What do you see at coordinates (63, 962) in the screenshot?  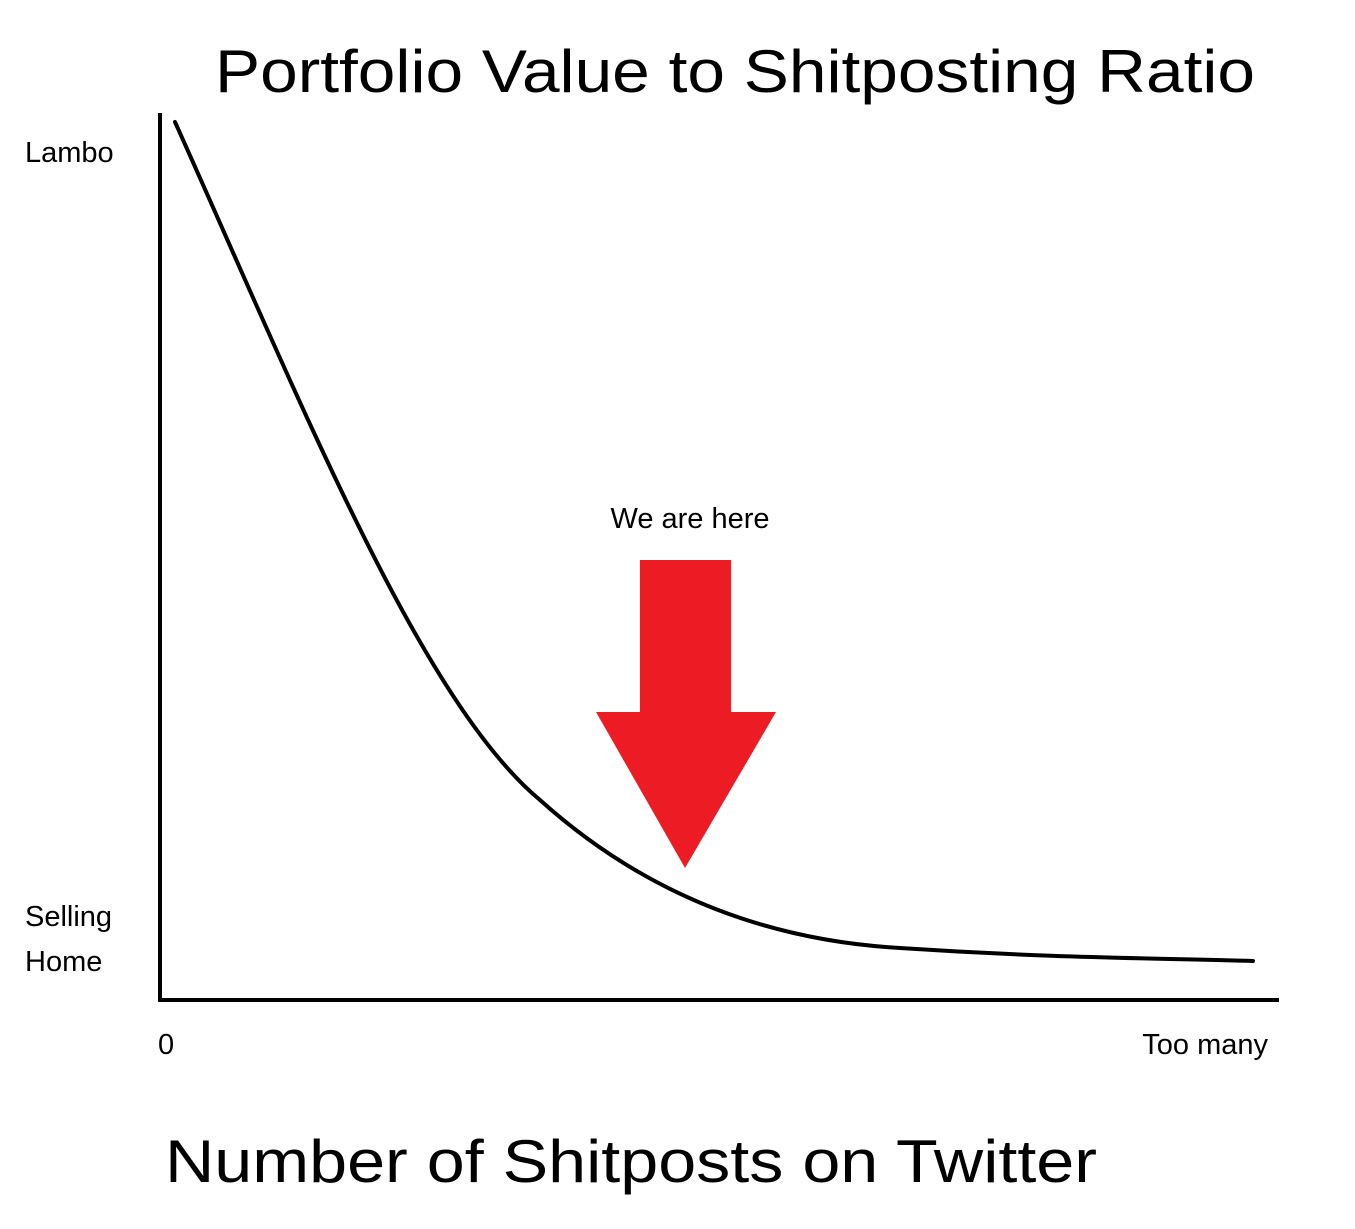 I see `y-bottom-label: Home` at bounding box center [63, 962].